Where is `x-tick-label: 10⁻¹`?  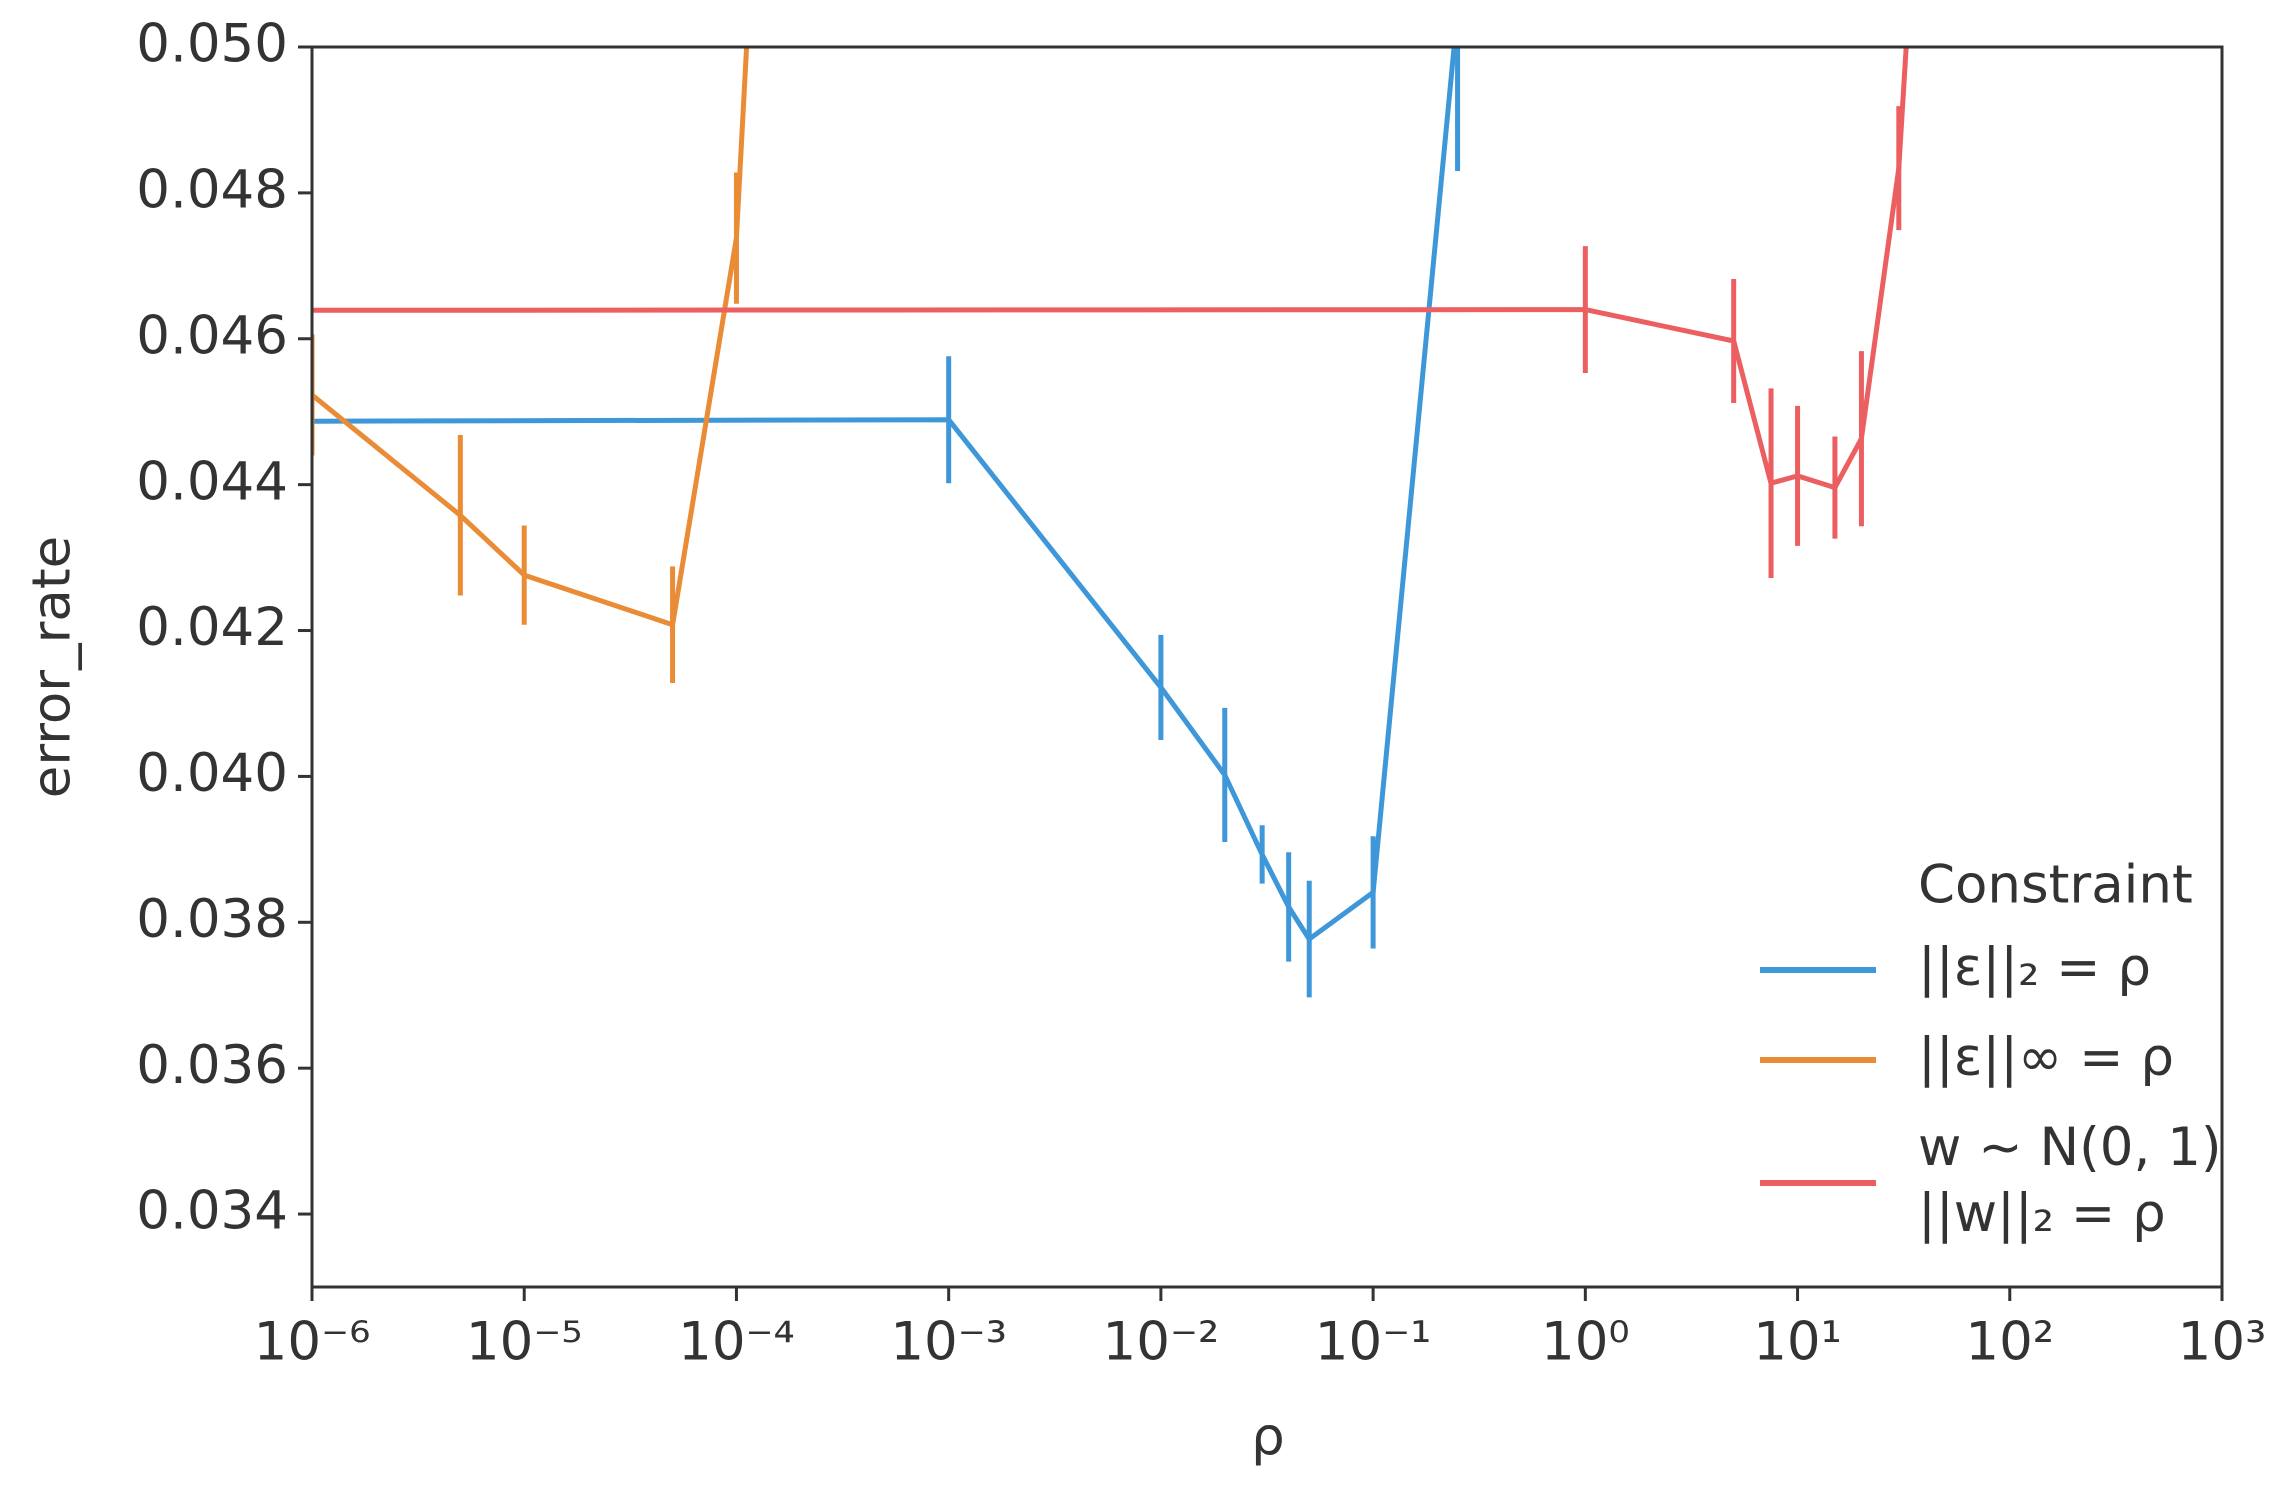
x-tick-label: 10⁻¹ is located at coordinates (1373, 1342).